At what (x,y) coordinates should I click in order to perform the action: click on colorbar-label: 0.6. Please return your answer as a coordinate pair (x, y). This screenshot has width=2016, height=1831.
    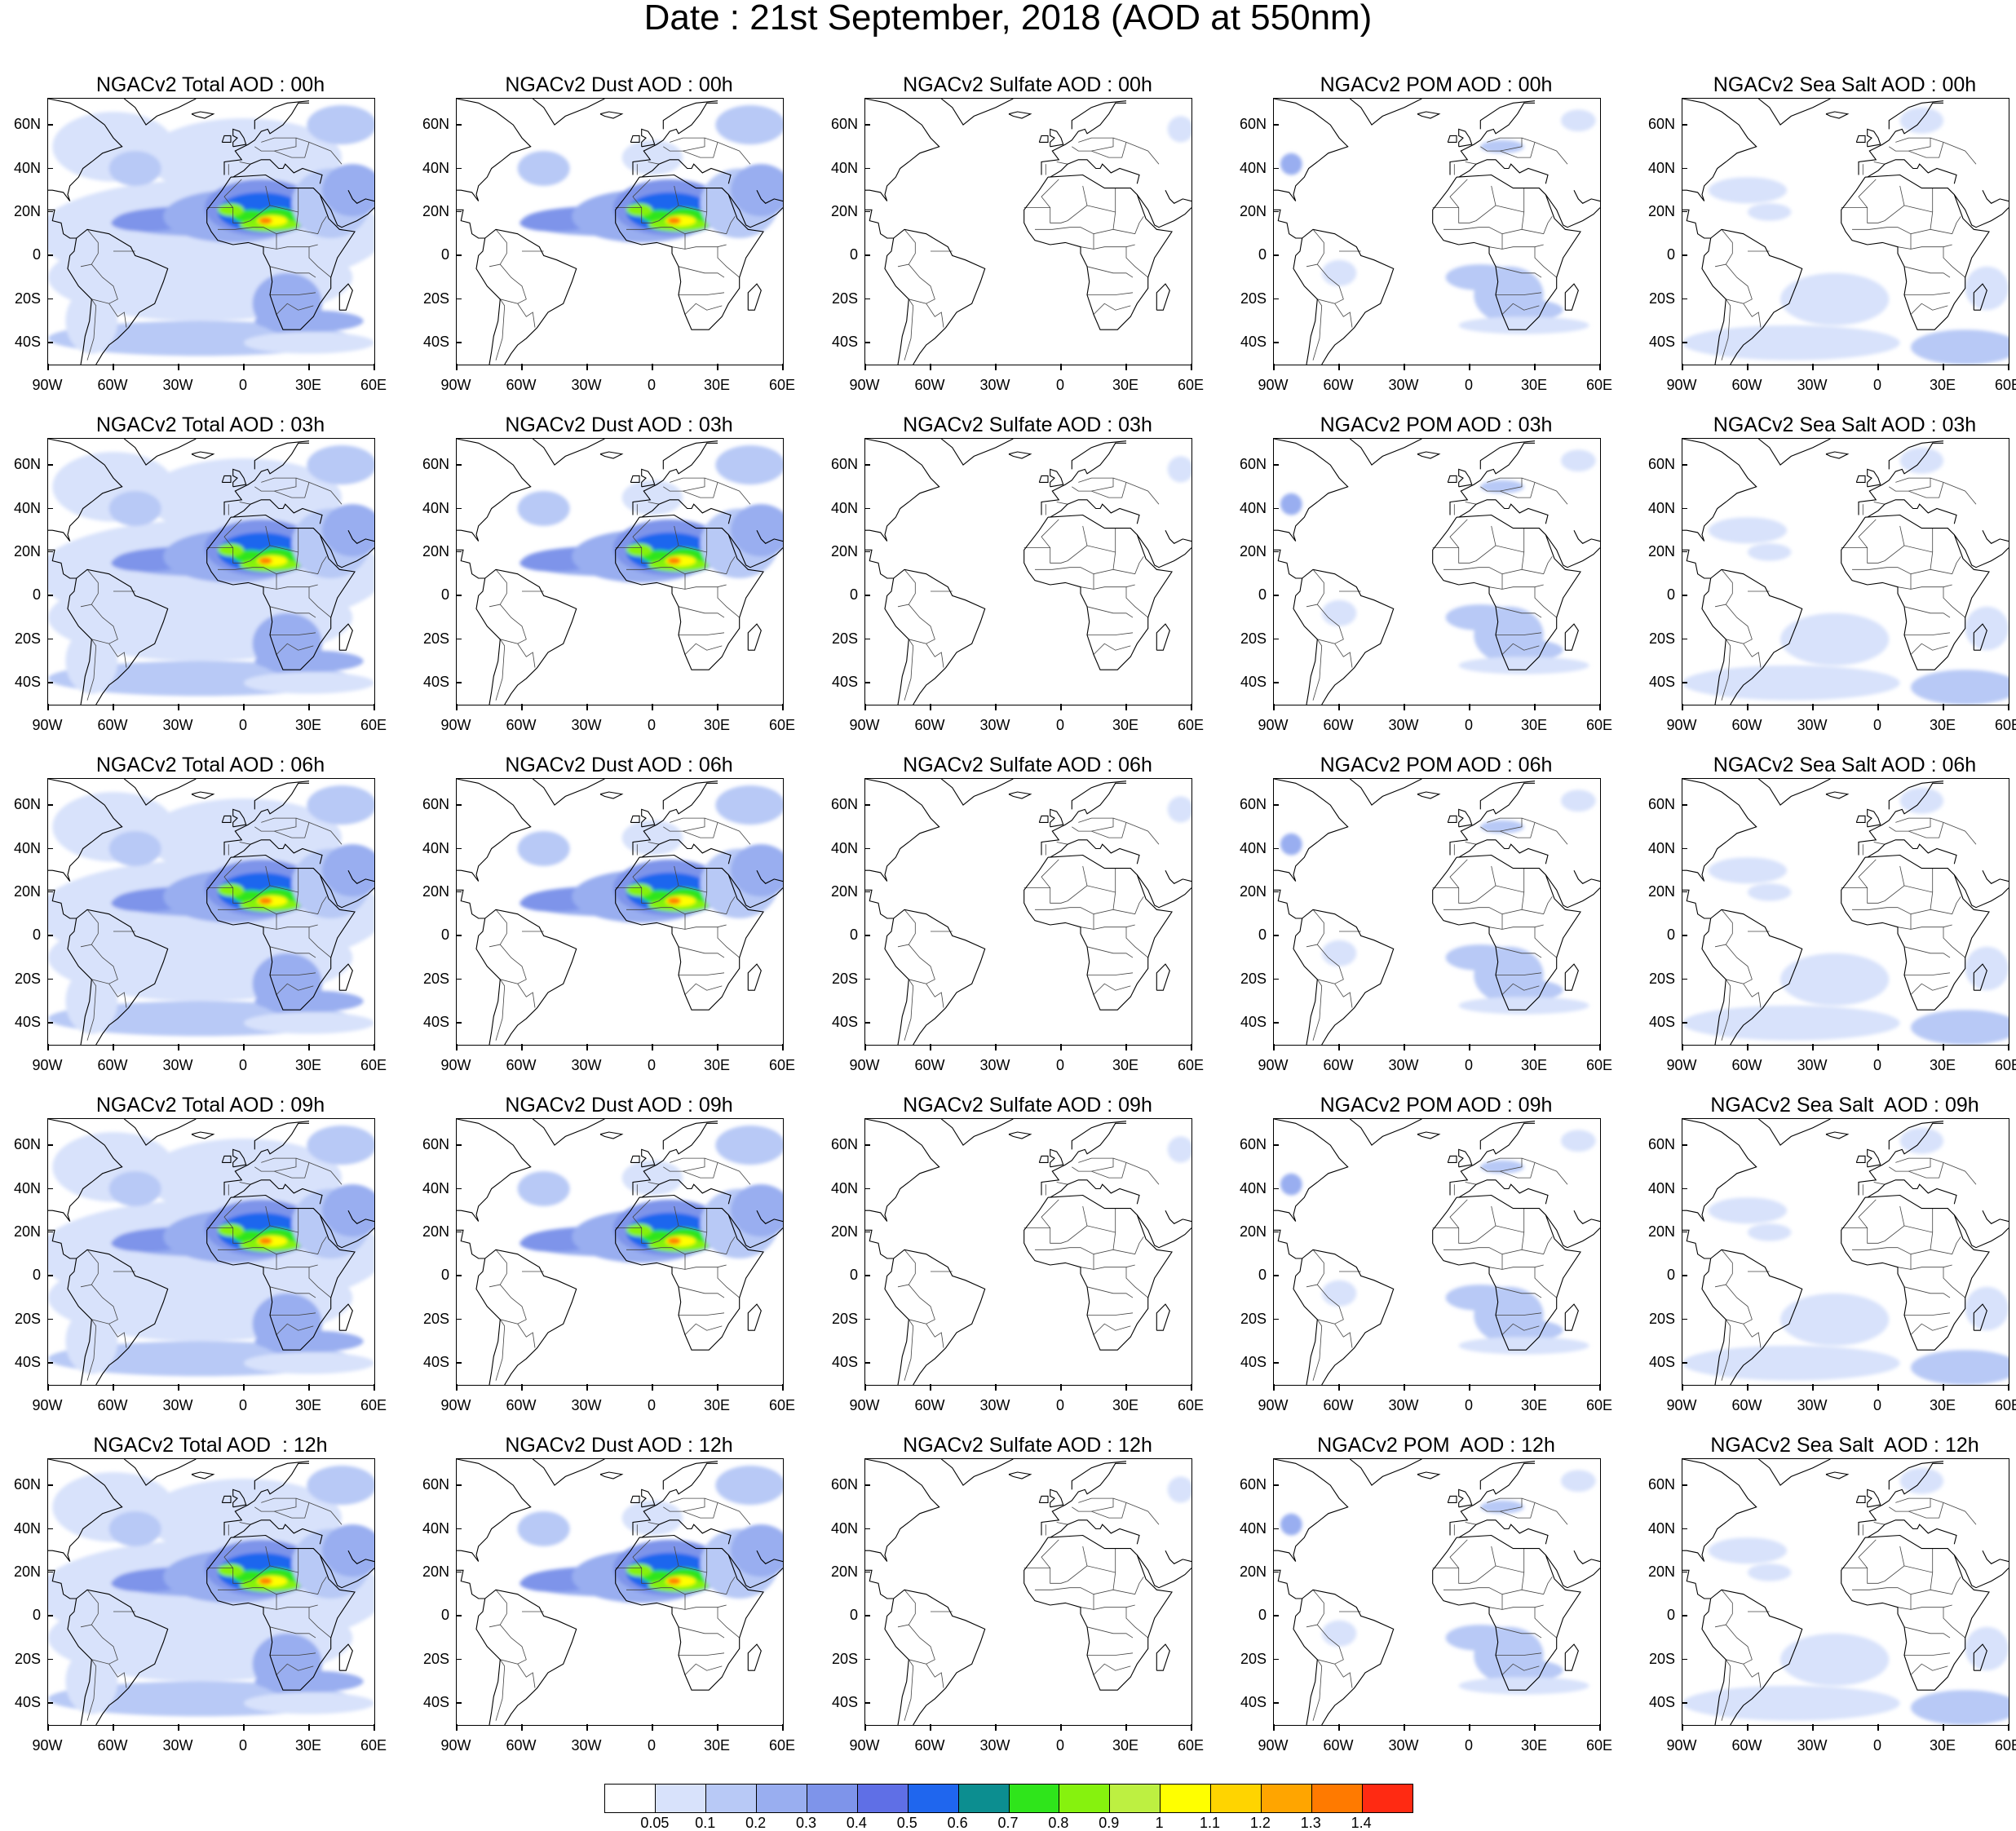
    Looking at the image, I should click on (957, 1823).